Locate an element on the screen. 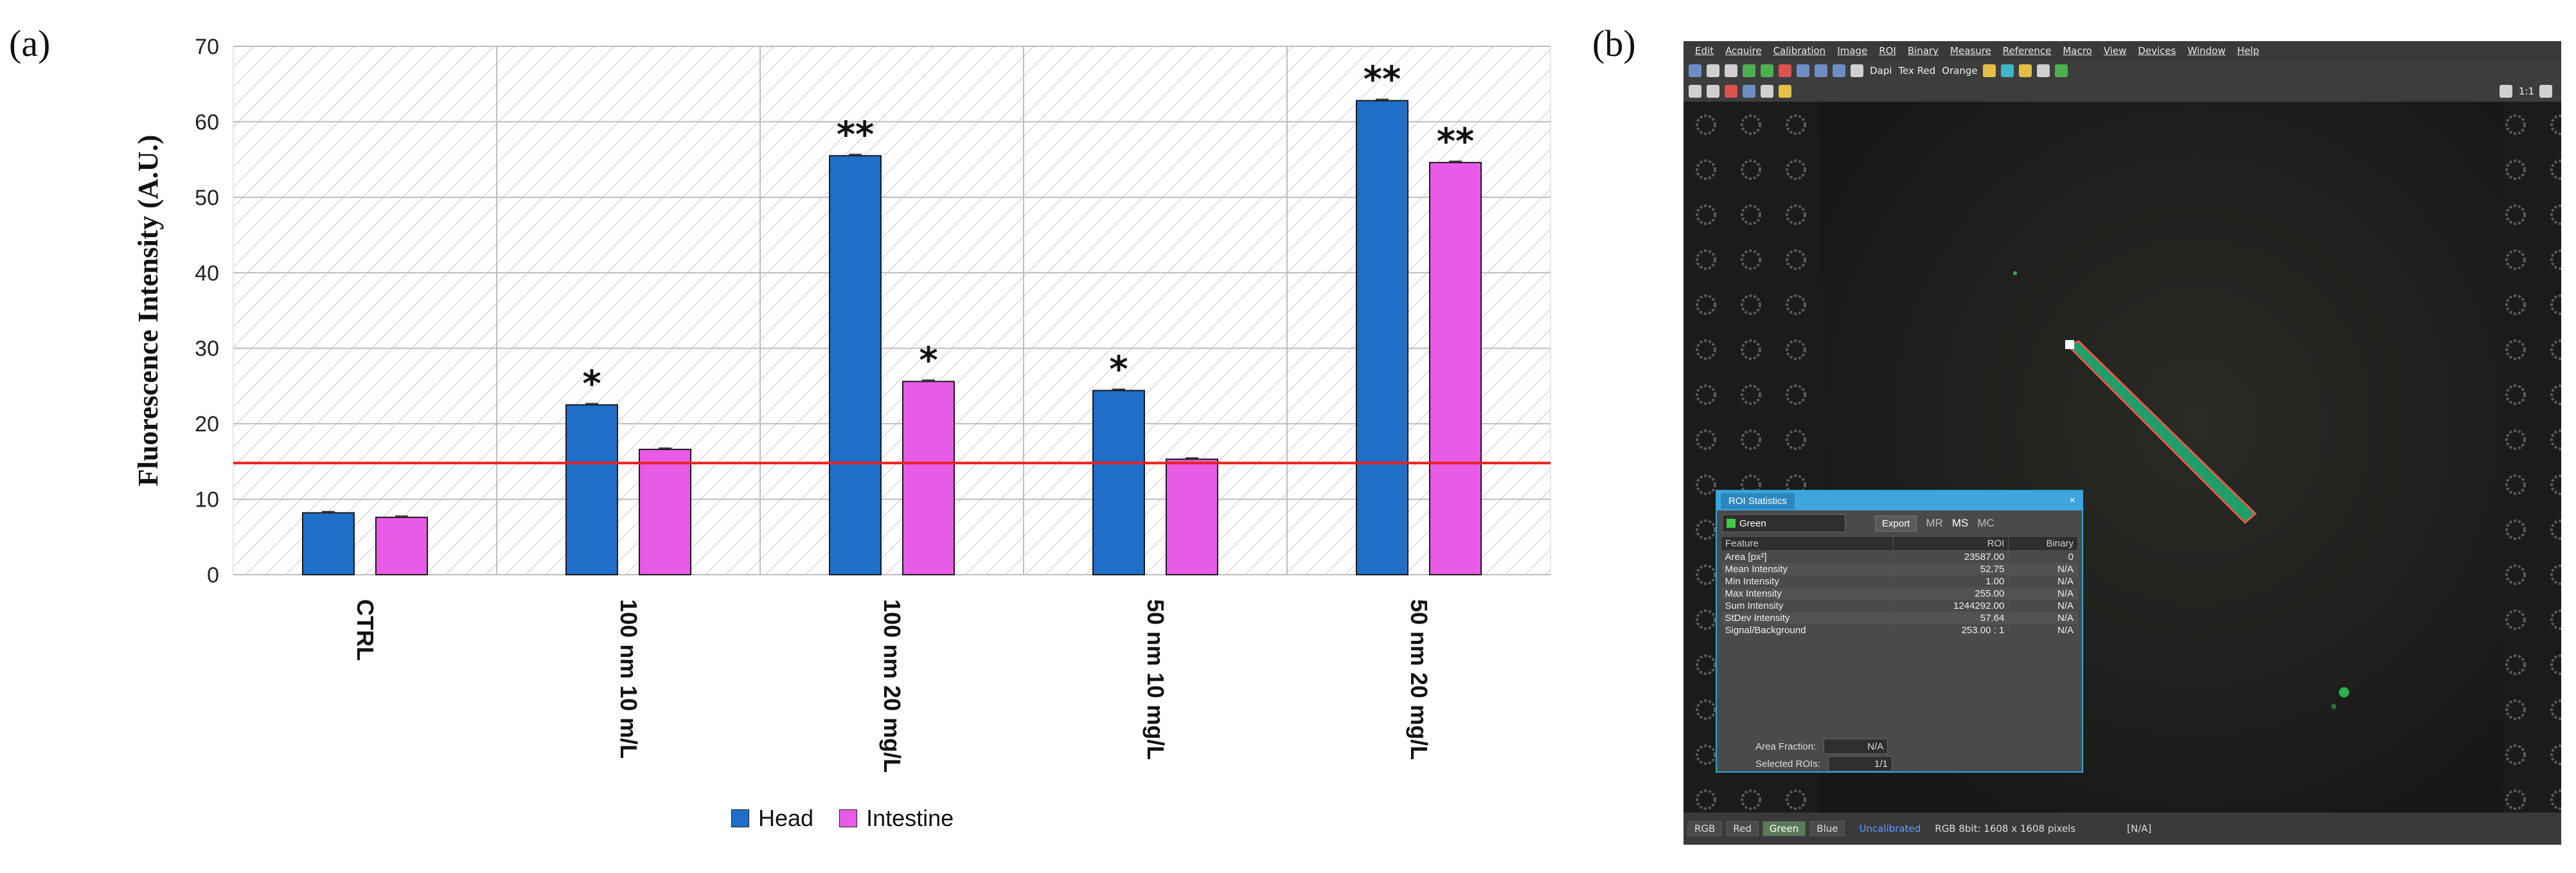 Image resolution: width=2576 pixels, height=873 pixels. table-row: Signal/Background 253.00 : 1 N/A is located at coordinates (1900, 630).